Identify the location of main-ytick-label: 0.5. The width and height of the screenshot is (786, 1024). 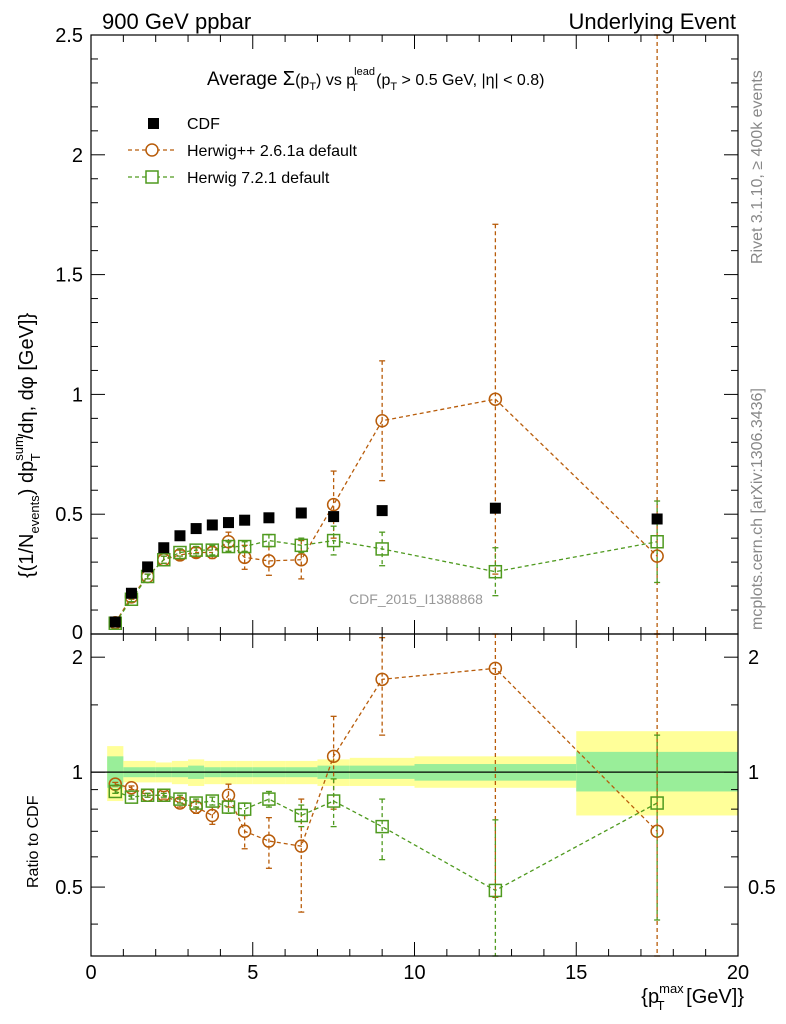
(69, 515).